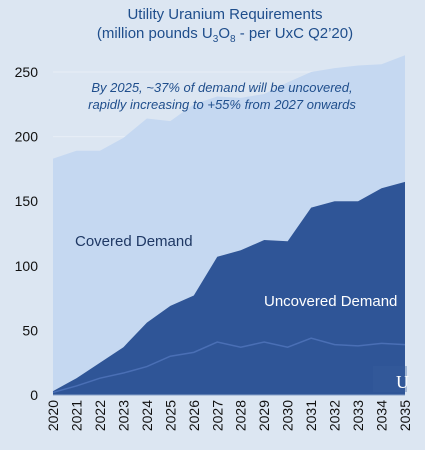 Image resolution: width=425 pixels, height=450 pixels. Describe the element at coordinates (27, 72) in the screenshot. I see `y-tick-label: 250` at that location.